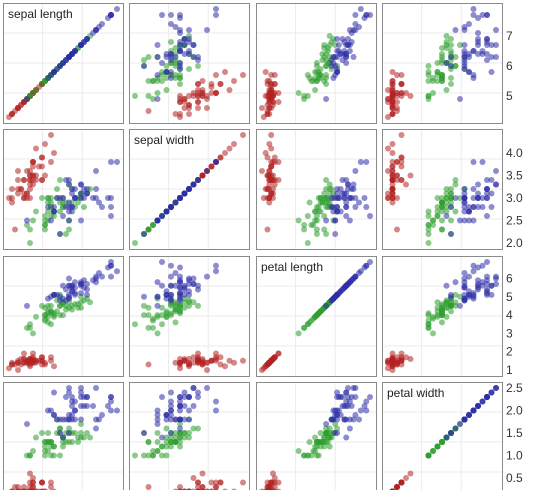  What do you see at coordinates (292, 267) in the screenshot?
I see `variable-label: petal length` at bounding box center [292, 267].